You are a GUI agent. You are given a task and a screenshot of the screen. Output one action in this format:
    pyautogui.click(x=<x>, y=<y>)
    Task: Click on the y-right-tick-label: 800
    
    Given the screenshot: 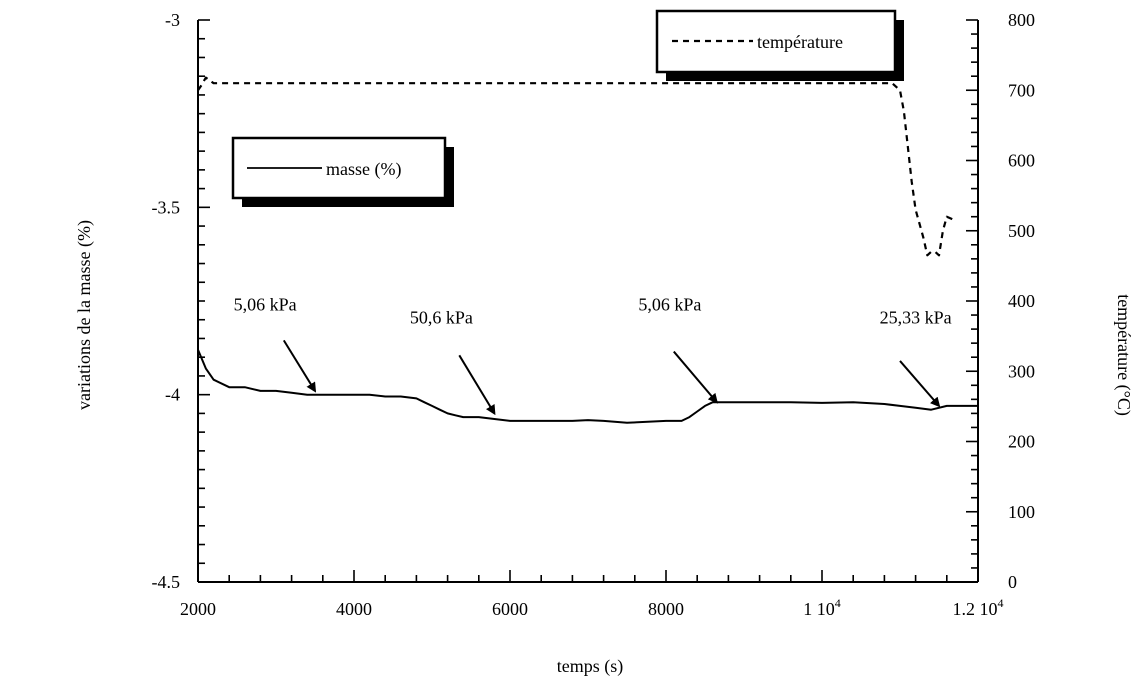 What is the action you would take?
    pyautogui.click(x=1021, y=20)
    